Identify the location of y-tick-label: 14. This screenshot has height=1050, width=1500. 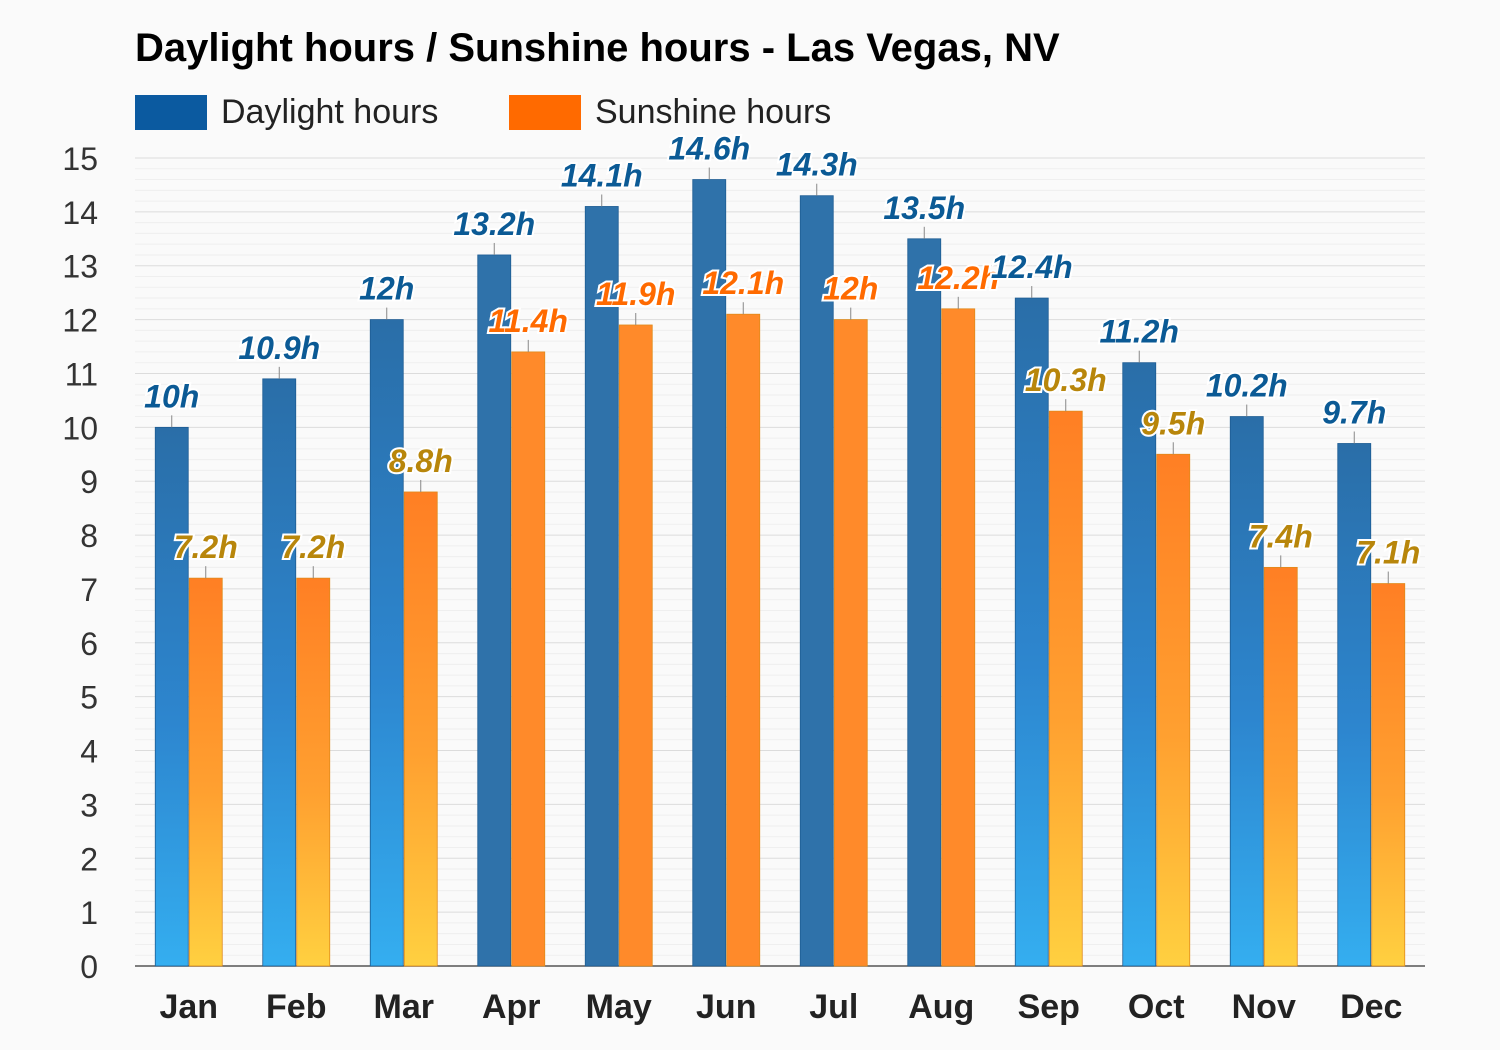
(80, 213).